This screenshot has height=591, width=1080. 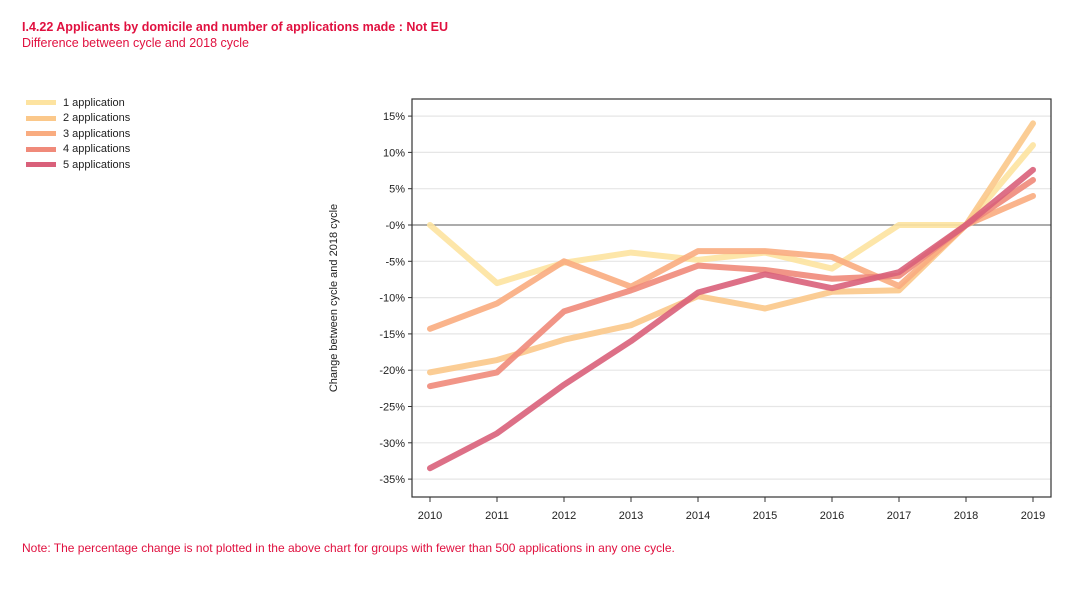 I want to click on x-tick-label: 2016, so click(x=832, y=516).